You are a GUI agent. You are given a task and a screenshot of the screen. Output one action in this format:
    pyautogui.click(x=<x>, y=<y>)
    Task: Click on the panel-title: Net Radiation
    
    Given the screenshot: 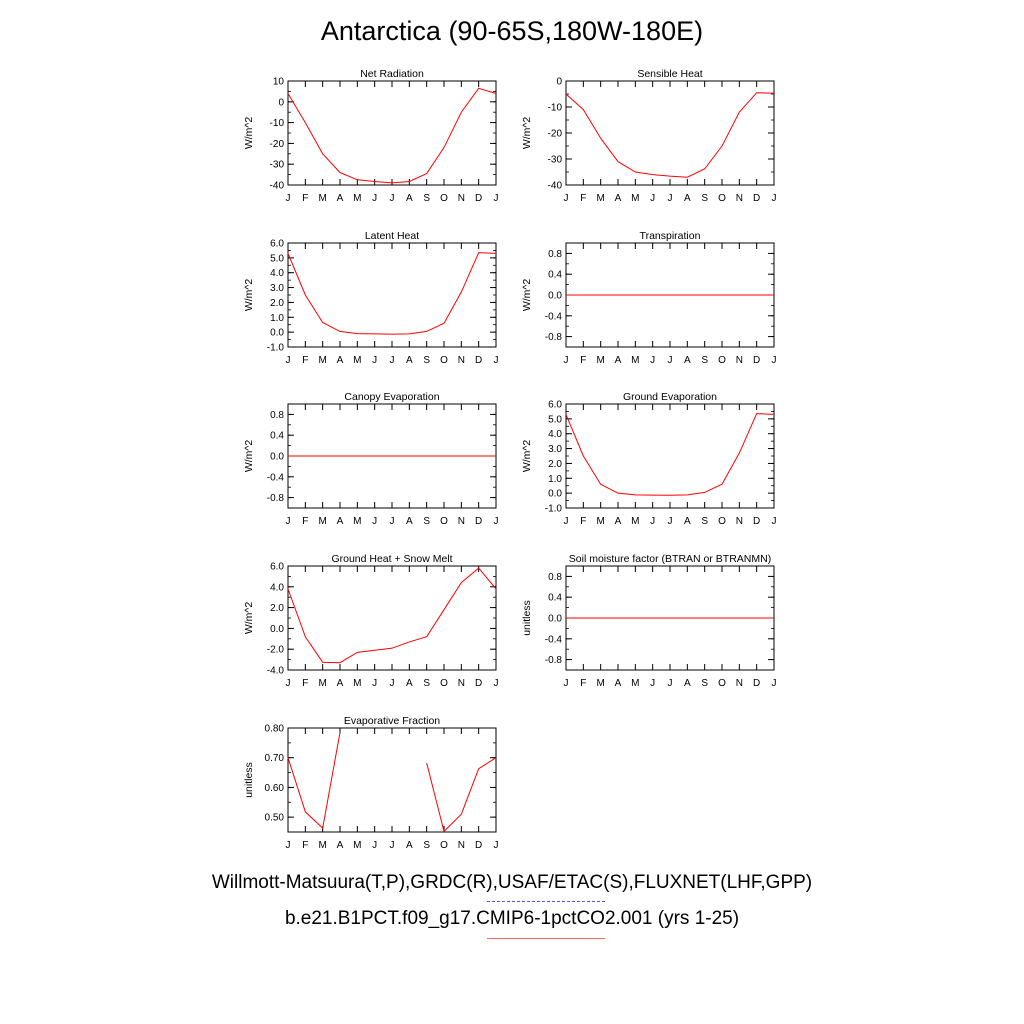 What is the action you would take?
    pyautogui.click(x=392, y=74)
    